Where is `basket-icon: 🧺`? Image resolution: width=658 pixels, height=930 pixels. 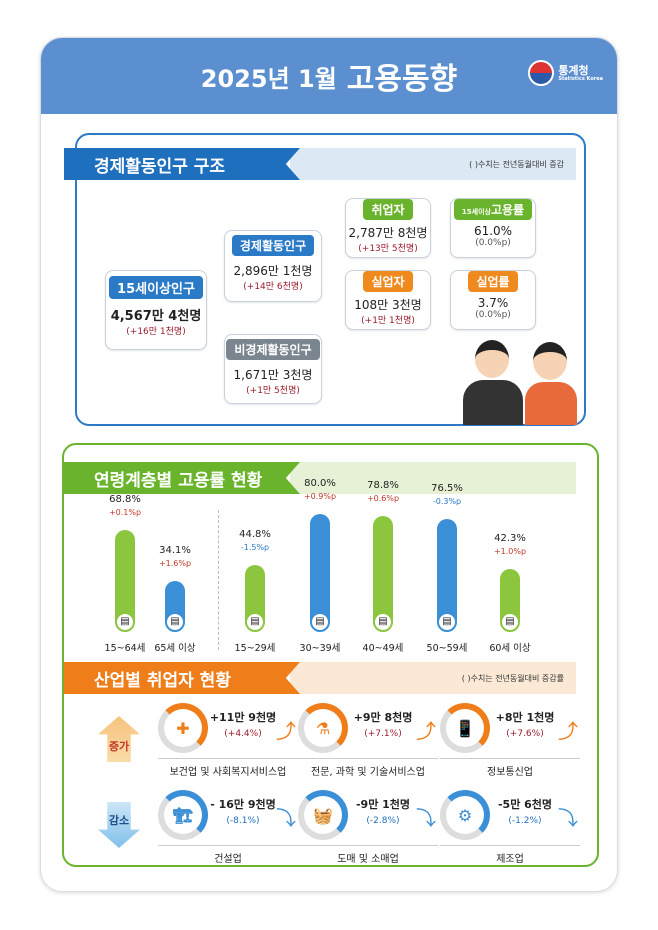 basket-icon: 🧺 is located at coordinates (323, 815).